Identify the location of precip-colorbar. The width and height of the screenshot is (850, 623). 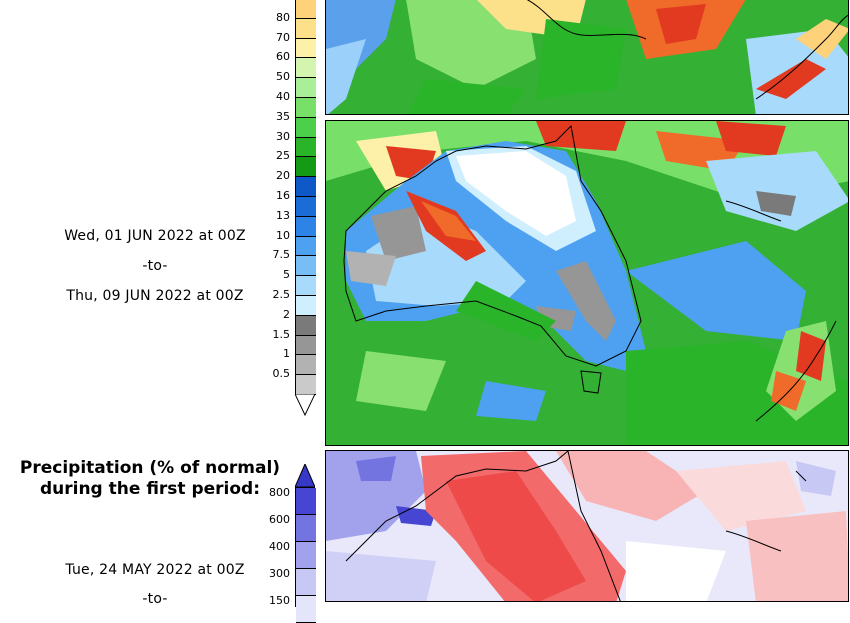
(305, 197).